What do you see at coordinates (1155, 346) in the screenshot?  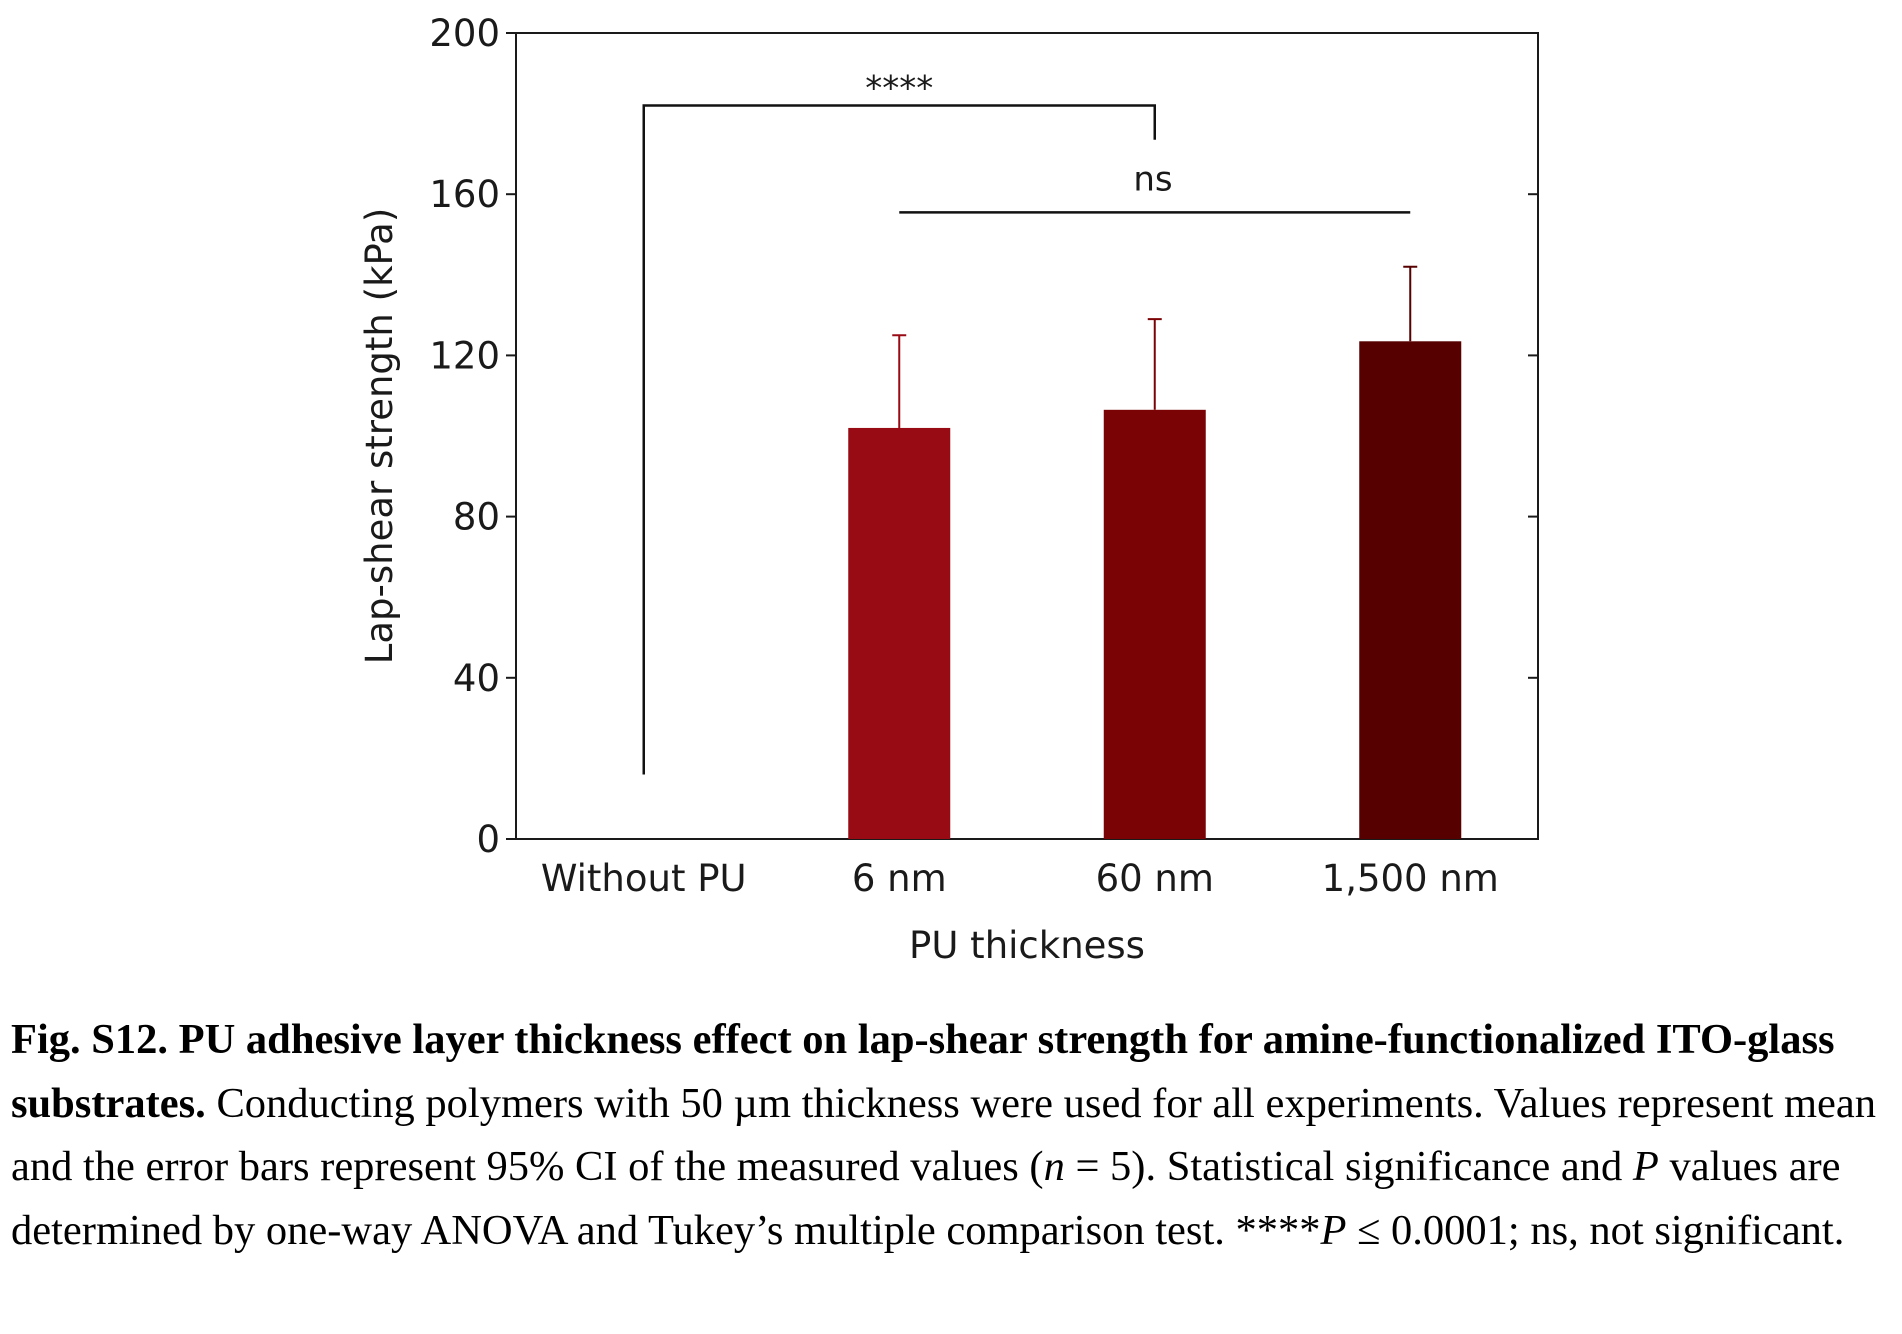 I see `error-bars` at bounding box center [1155, 346].